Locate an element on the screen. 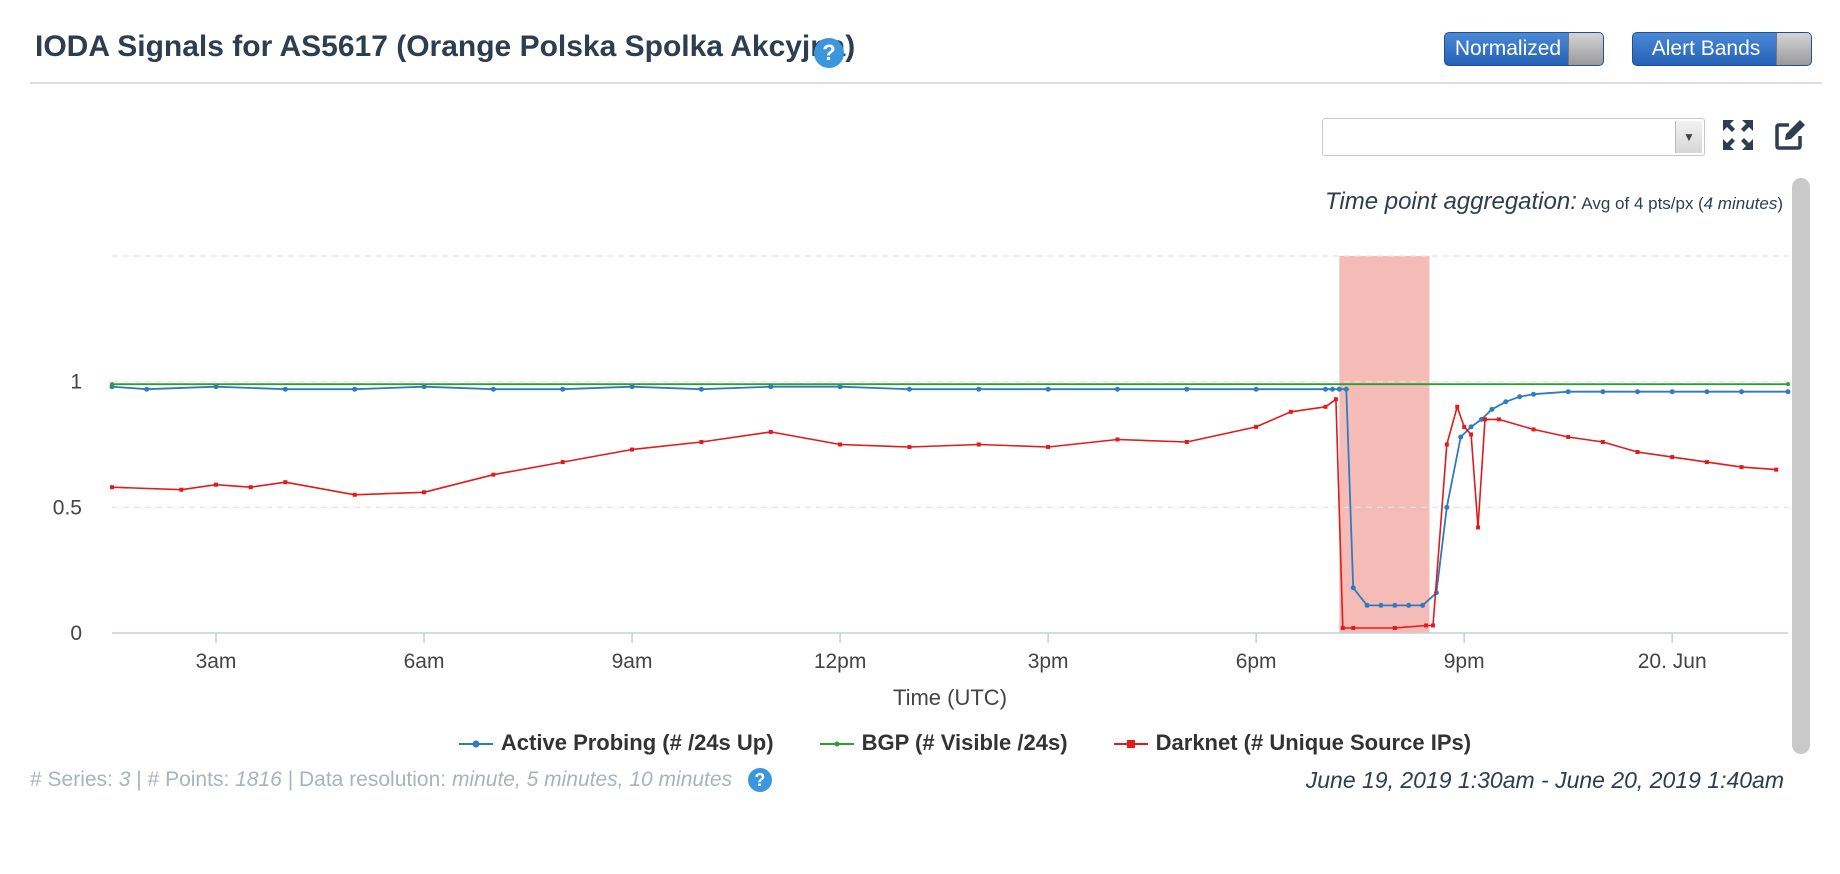 The width and height of the screenshot is (1840, 874). x-axis-label: Time (UTC) is located at coordinates (950, 697).